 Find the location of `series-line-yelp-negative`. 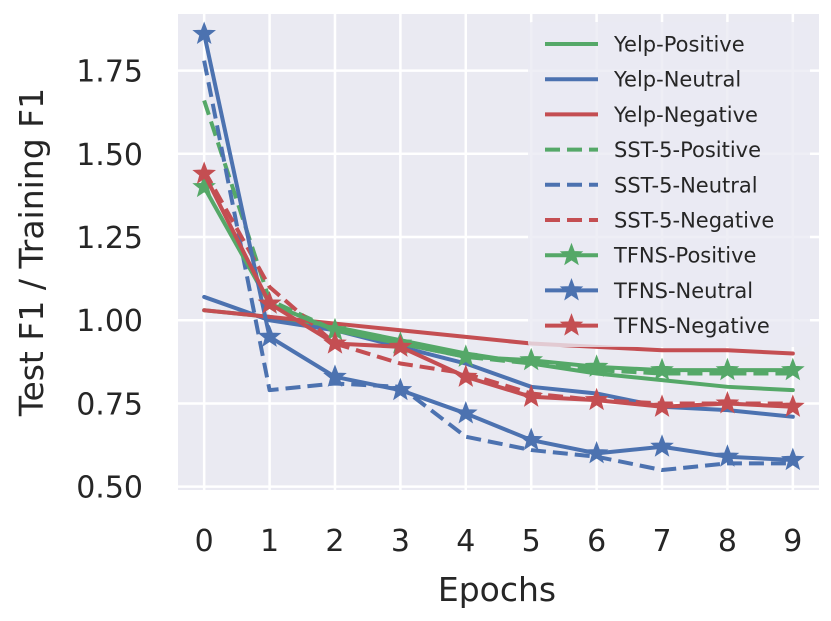

series-line-yelp-negative is located at coordinates (498, 332).